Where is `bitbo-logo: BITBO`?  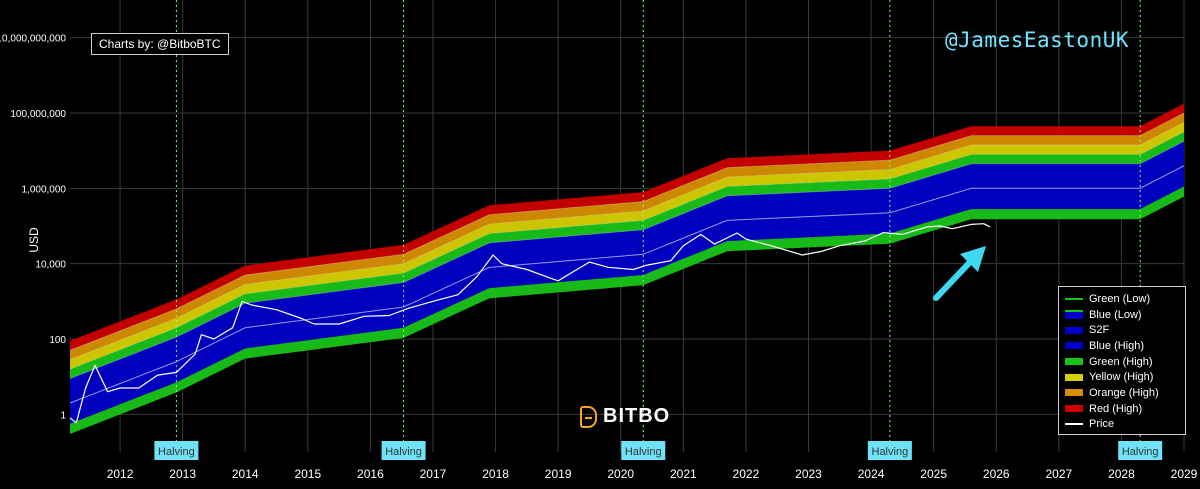 bitbo-logo: BITBO is located at coordinates (625, 416).